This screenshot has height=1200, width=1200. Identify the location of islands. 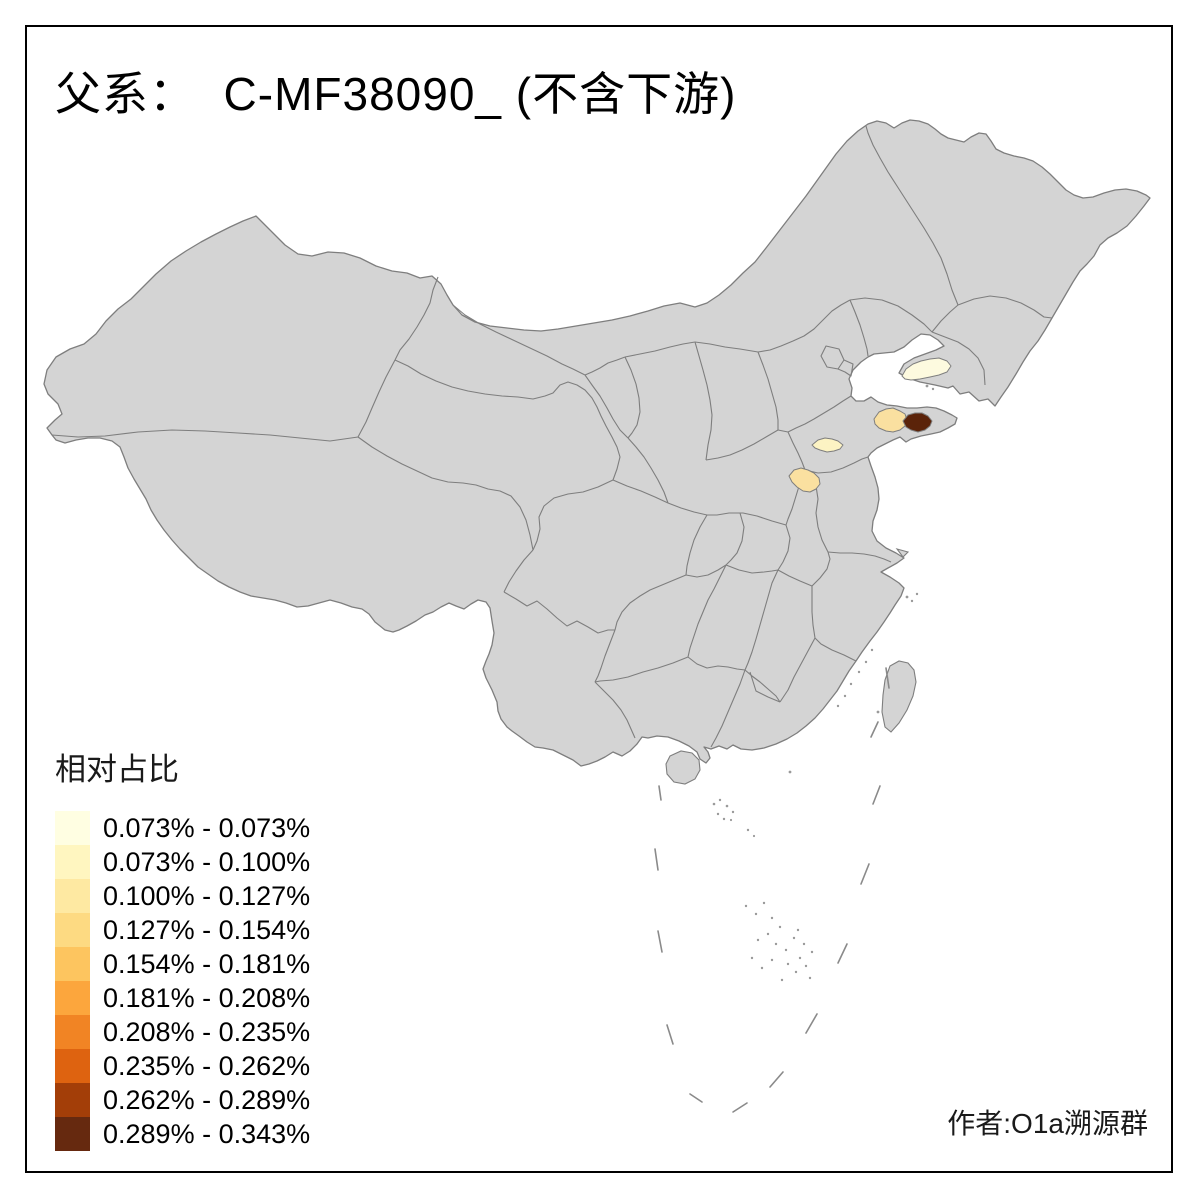
(791, 666).